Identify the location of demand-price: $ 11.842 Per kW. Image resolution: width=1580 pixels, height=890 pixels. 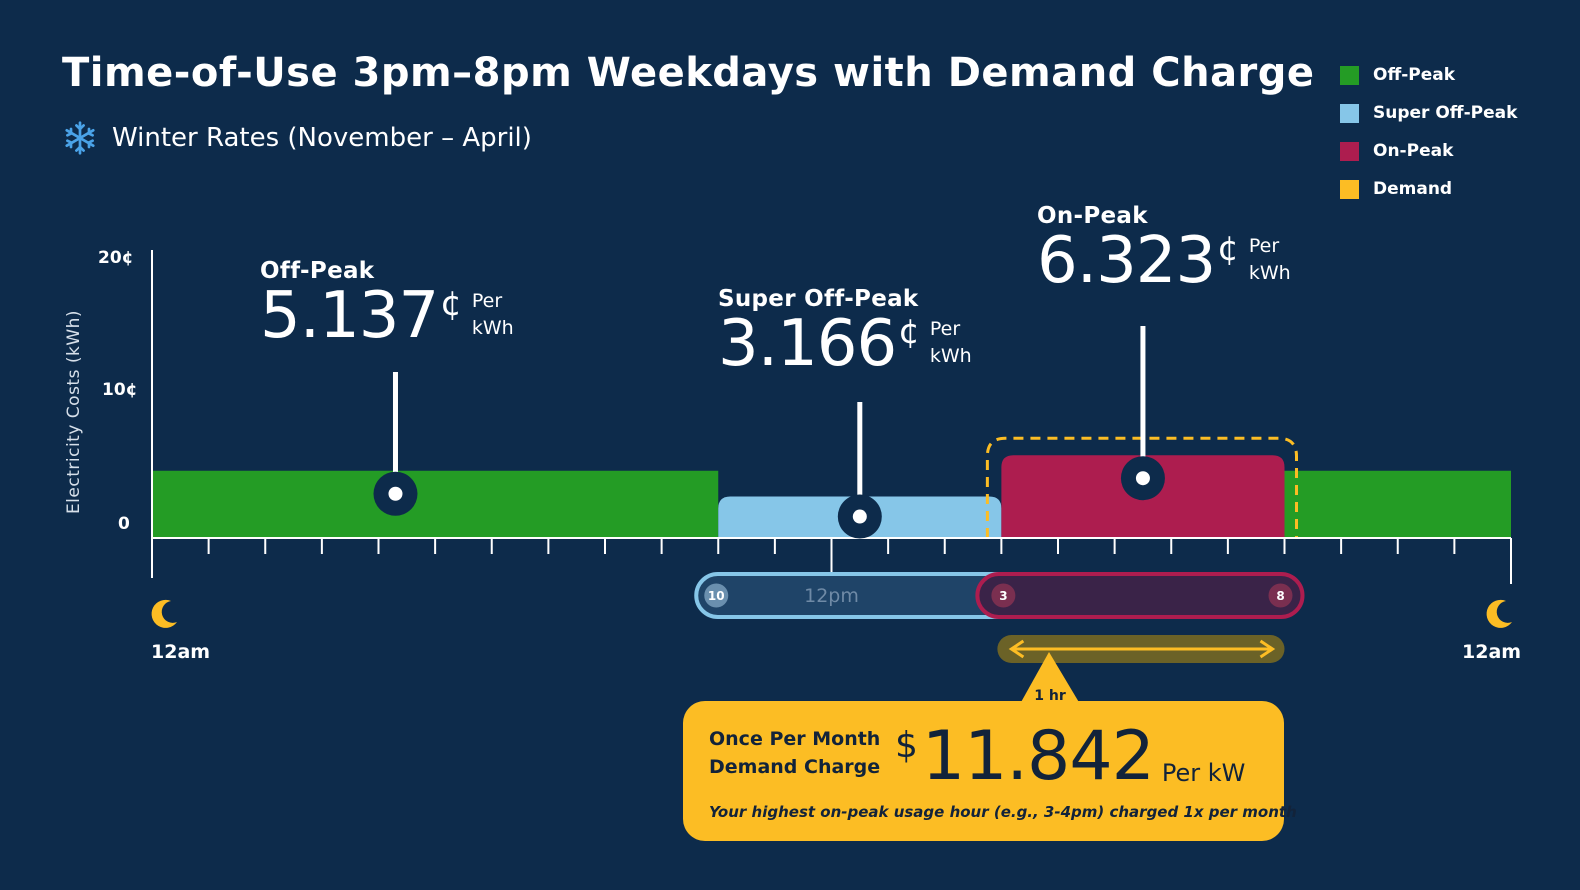
(1070, 757).